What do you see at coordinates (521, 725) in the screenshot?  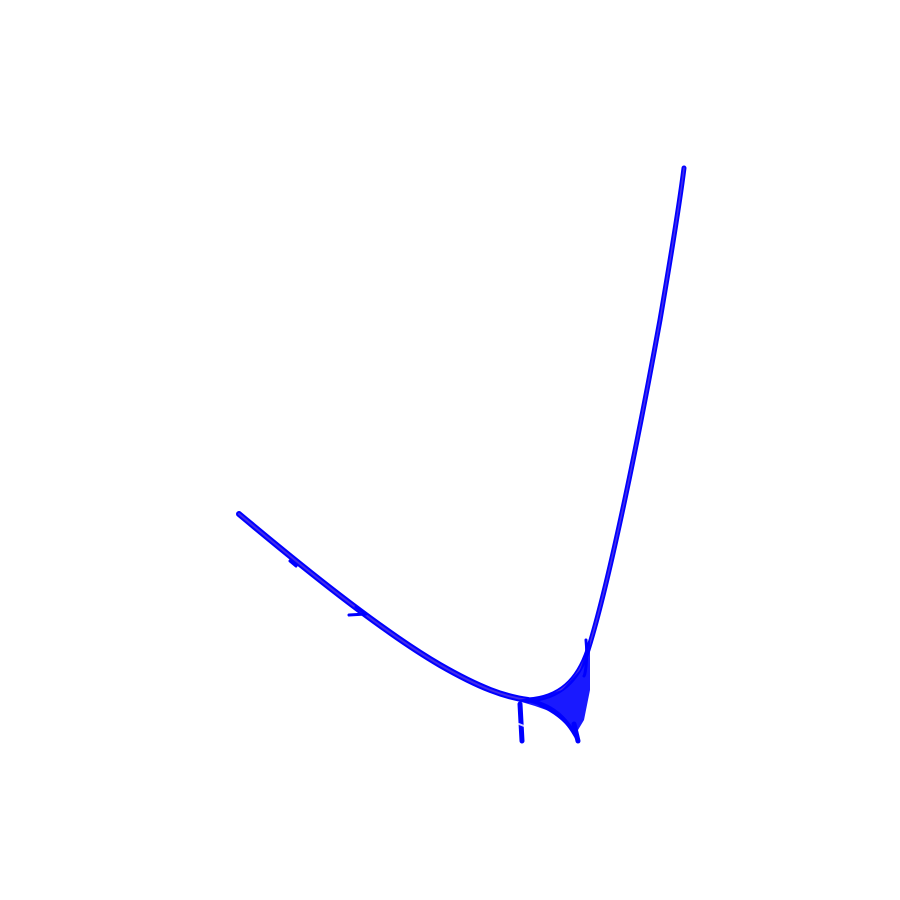 I see `stub-left-gap` at bounding box center [521, 725].